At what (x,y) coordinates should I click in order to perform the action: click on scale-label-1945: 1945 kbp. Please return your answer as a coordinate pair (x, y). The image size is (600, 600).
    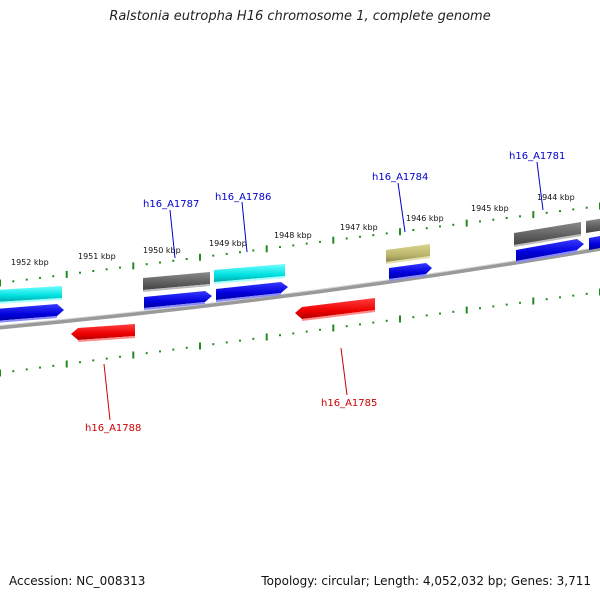
    Looking at the image, I should click on (490, 208).